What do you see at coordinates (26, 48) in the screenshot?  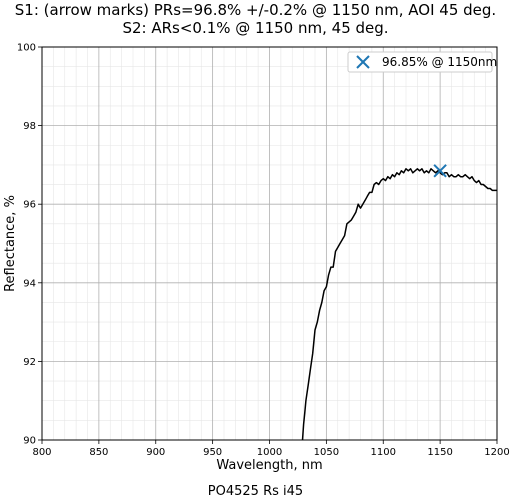 I see `y-tick-label: 100` at bounding box center [26, 48].